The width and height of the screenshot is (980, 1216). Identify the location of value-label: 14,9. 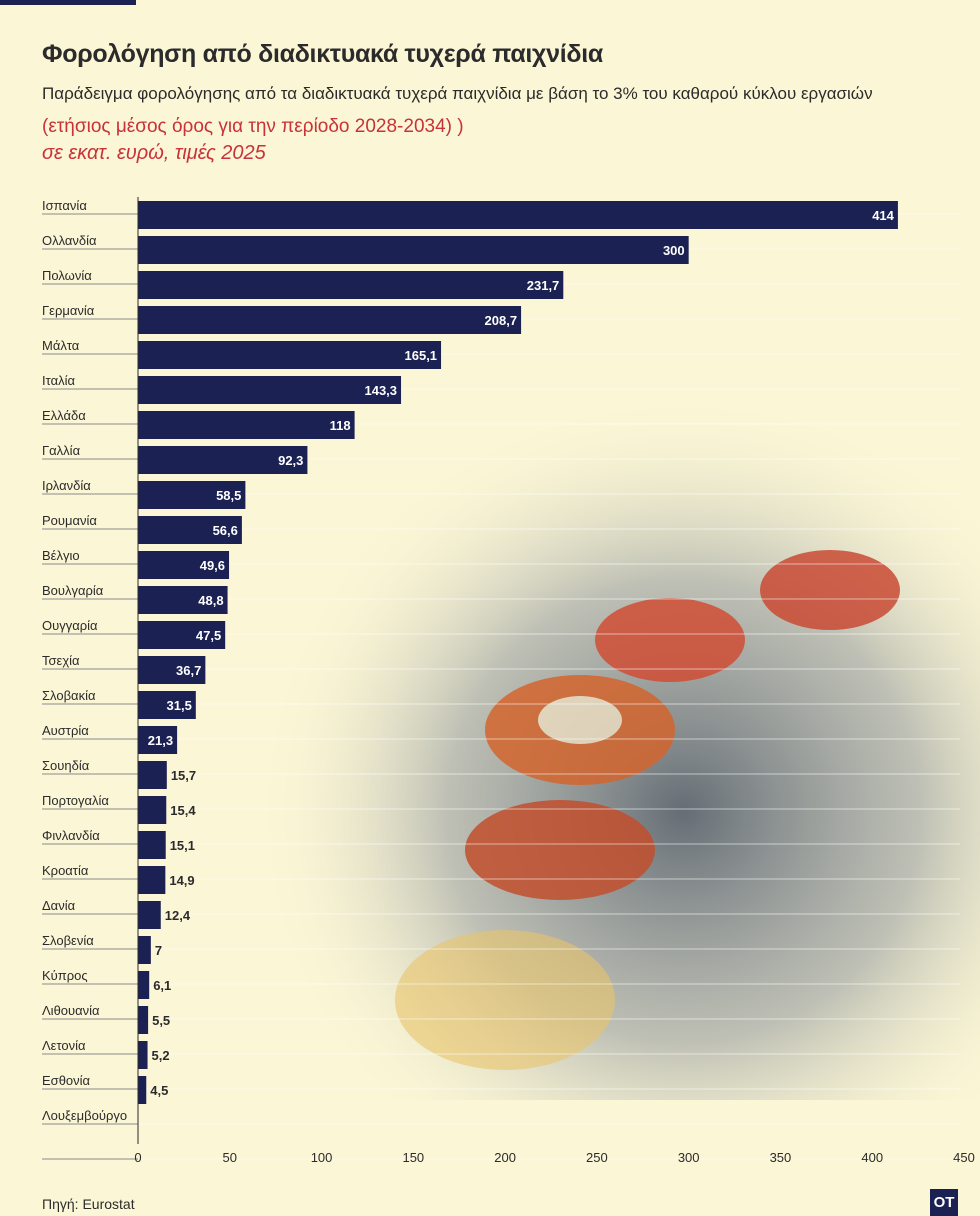
(181, 880).